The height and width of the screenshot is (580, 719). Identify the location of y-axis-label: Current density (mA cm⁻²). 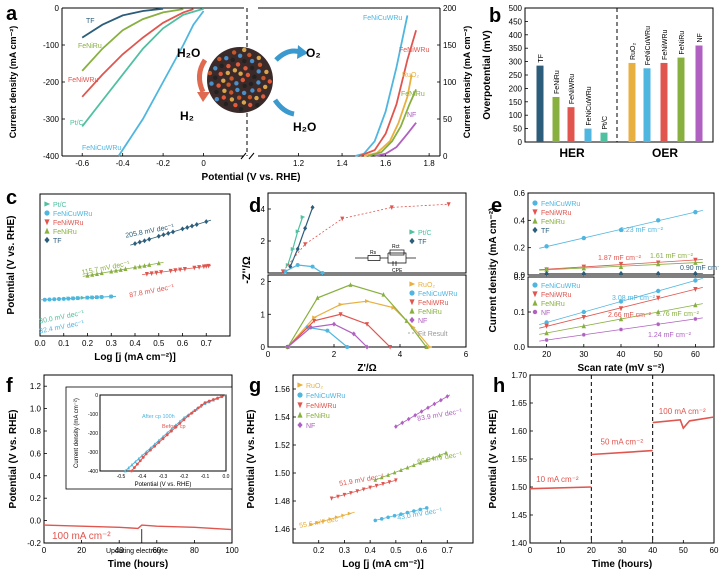
(493, 270).